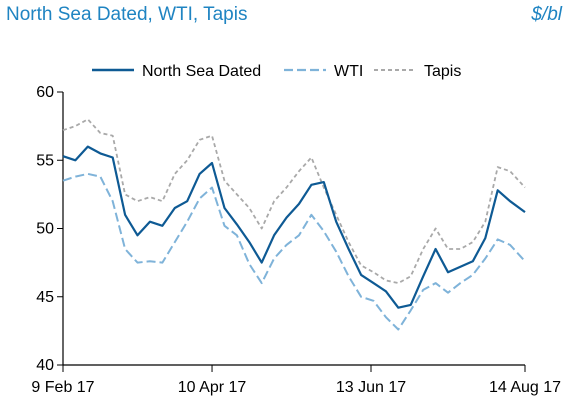 This screenshot has height=417, width=576. I want to click on unit-label: $/bl, so click(546, 14).